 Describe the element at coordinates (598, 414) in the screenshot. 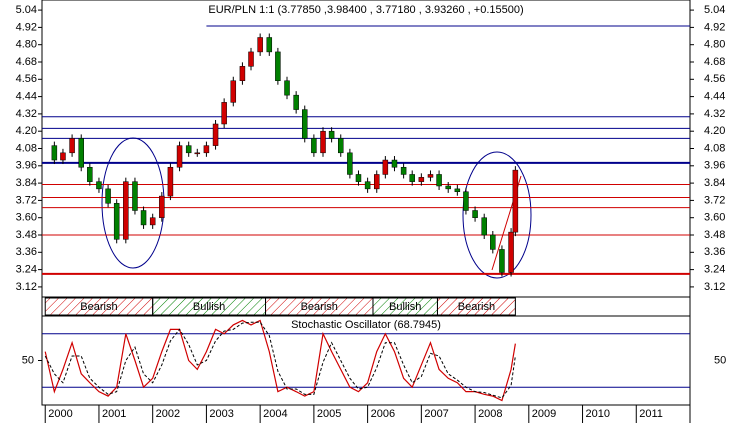

I see `x-tick-label: 2010` at that location.